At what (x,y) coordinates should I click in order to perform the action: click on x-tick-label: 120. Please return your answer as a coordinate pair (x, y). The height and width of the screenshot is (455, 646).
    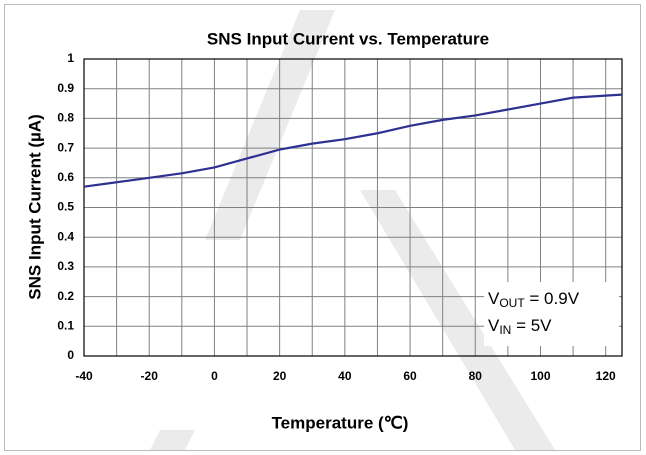
    Looking at the image, I should click on (606, 376).